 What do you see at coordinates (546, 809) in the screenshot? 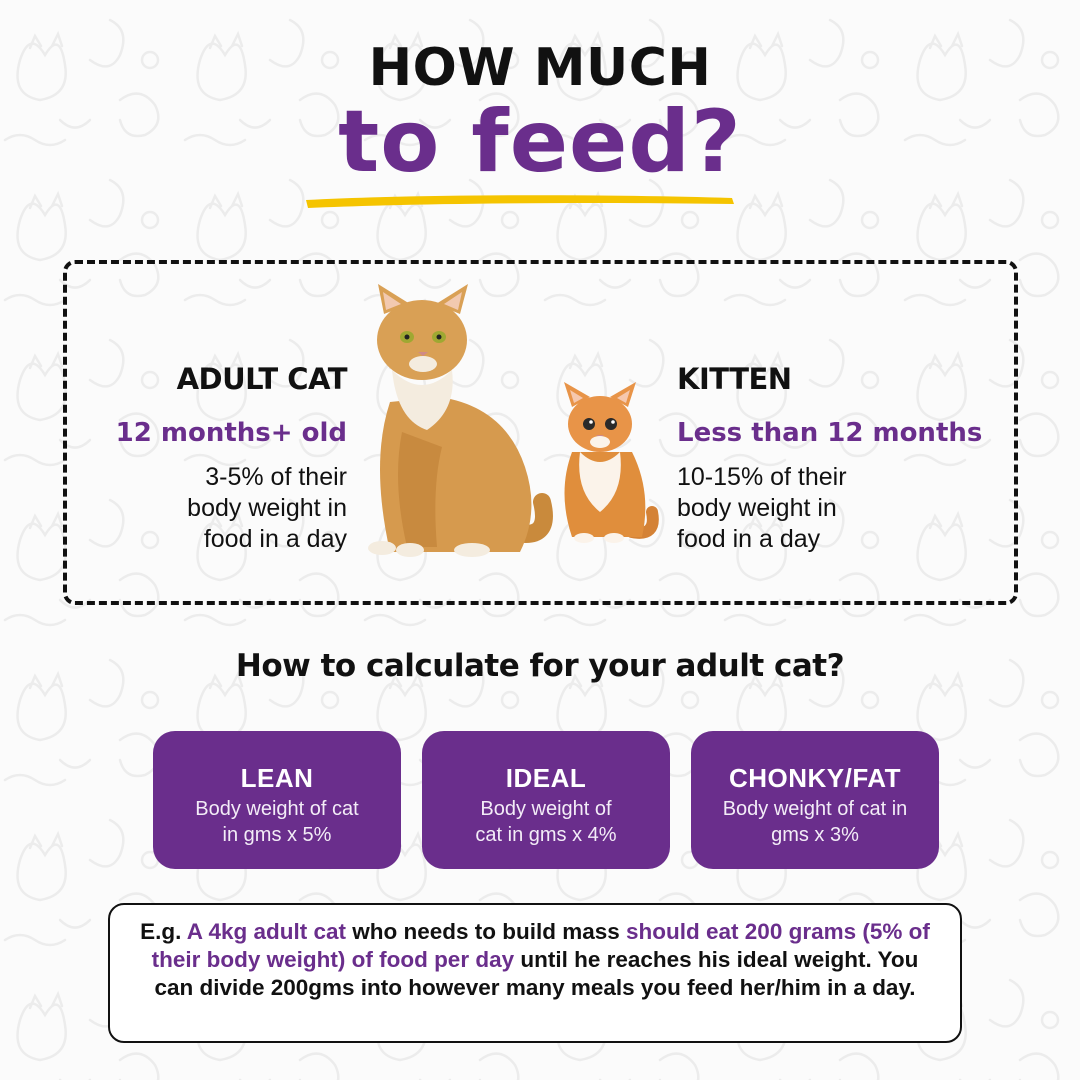
I see `card-line: Body weight of` at bounding box center [546, 809].